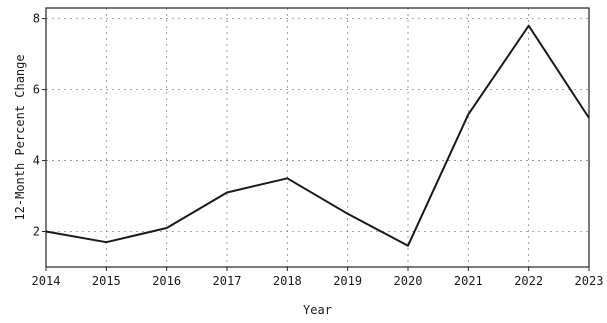  I want to click on x-tick-label: 2017, so click(227, 281).